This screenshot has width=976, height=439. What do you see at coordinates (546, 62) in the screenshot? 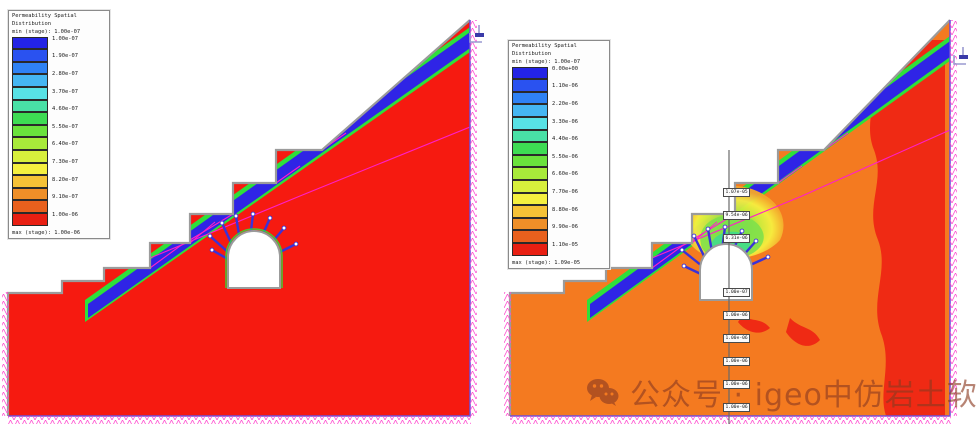
I see `legend-right-min: min (stage): 1.00e-07` at bounding box center [546, 62].